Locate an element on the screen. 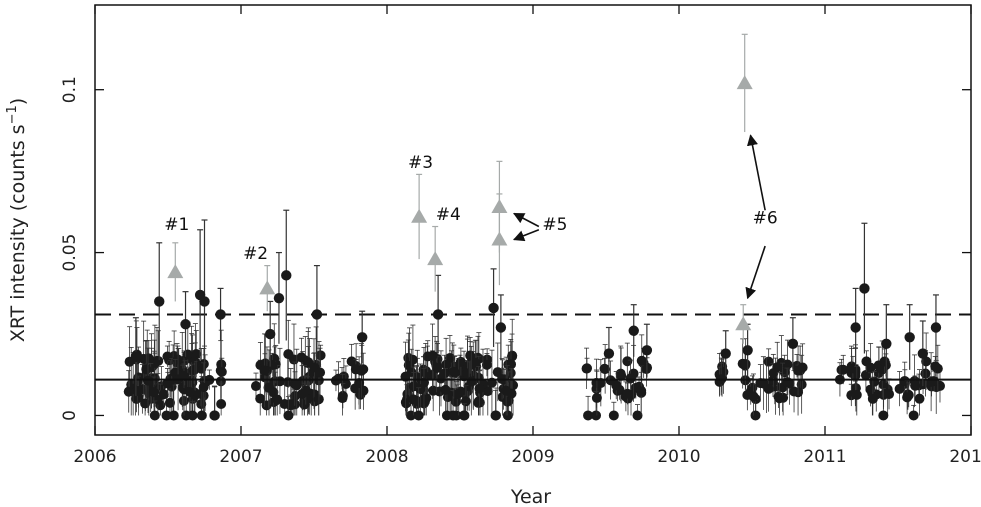 Image resolution: width=981 pixels, height=507 pixels. x-tick-label: 2011 is located at coordinates (824, 457).